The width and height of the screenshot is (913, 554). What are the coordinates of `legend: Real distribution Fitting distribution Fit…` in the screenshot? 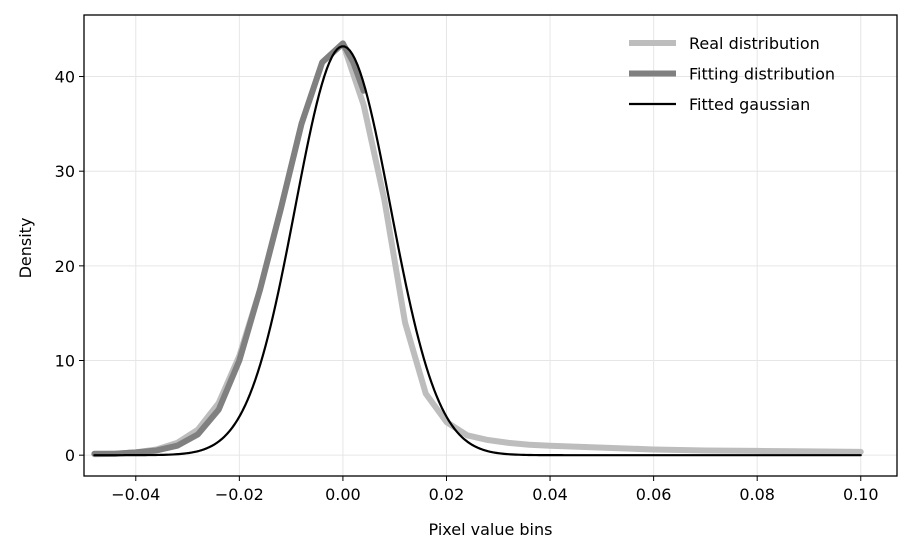 It's located at (732, 74).